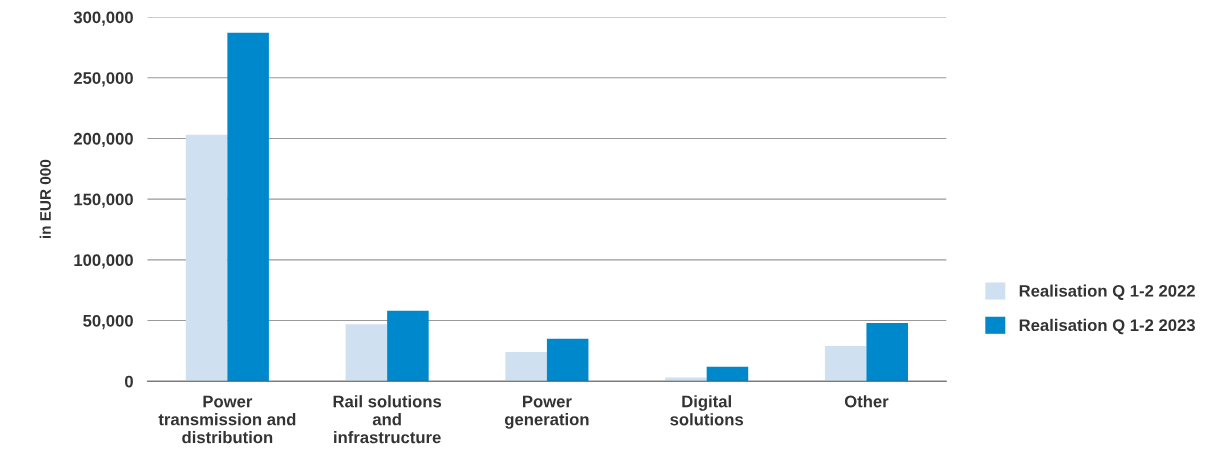 This screenshot has height=461, width=1229. Describe the element at coordinates (45, 198) in the screenshot. I see `y-axis-title: in EUR 000` at that location.